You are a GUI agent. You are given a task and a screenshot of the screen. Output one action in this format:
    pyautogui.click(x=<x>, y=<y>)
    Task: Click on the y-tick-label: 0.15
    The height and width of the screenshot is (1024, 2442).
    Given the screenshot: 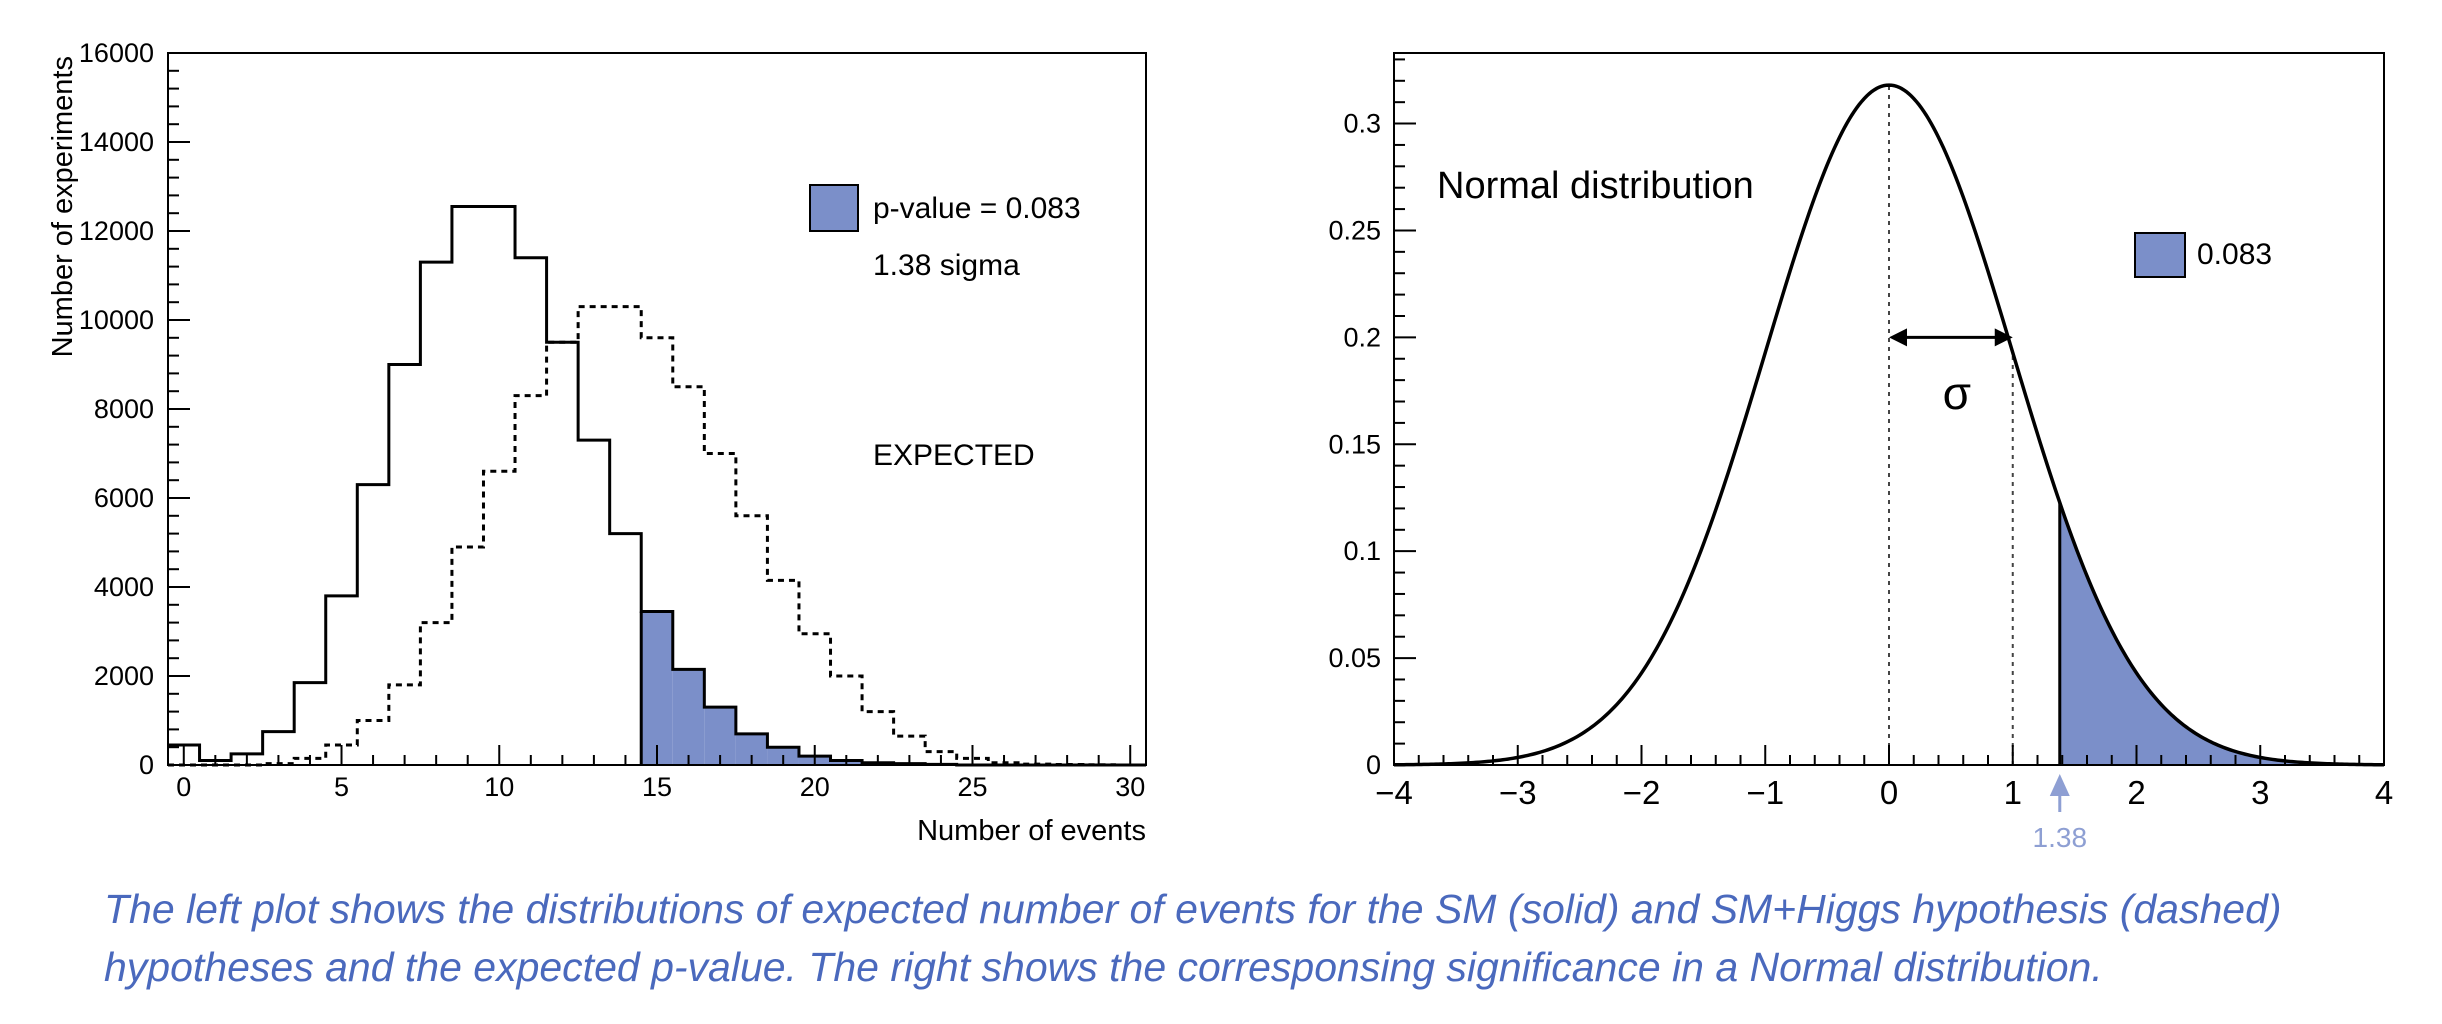 What is the action you would take?
    pyautogui.click(x=1354, y=444)
    